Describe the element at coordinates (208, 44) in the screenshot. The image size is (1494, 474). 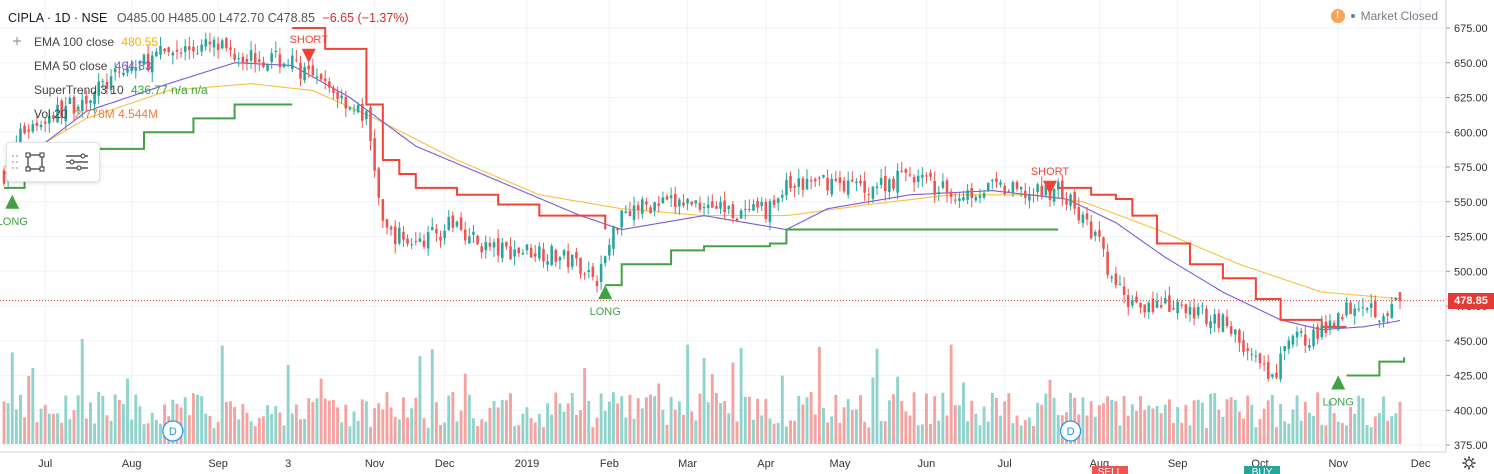
I see `indicator-ema100: EMA 100 close 480.55` at that location.